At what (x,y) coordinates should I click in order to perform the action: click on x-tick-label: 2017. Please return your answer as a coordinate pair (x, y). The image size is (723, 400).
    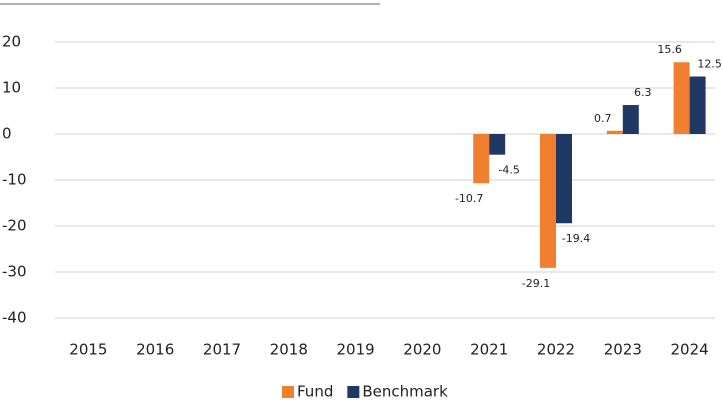
    Looking at the image, I should click on (222, 350).